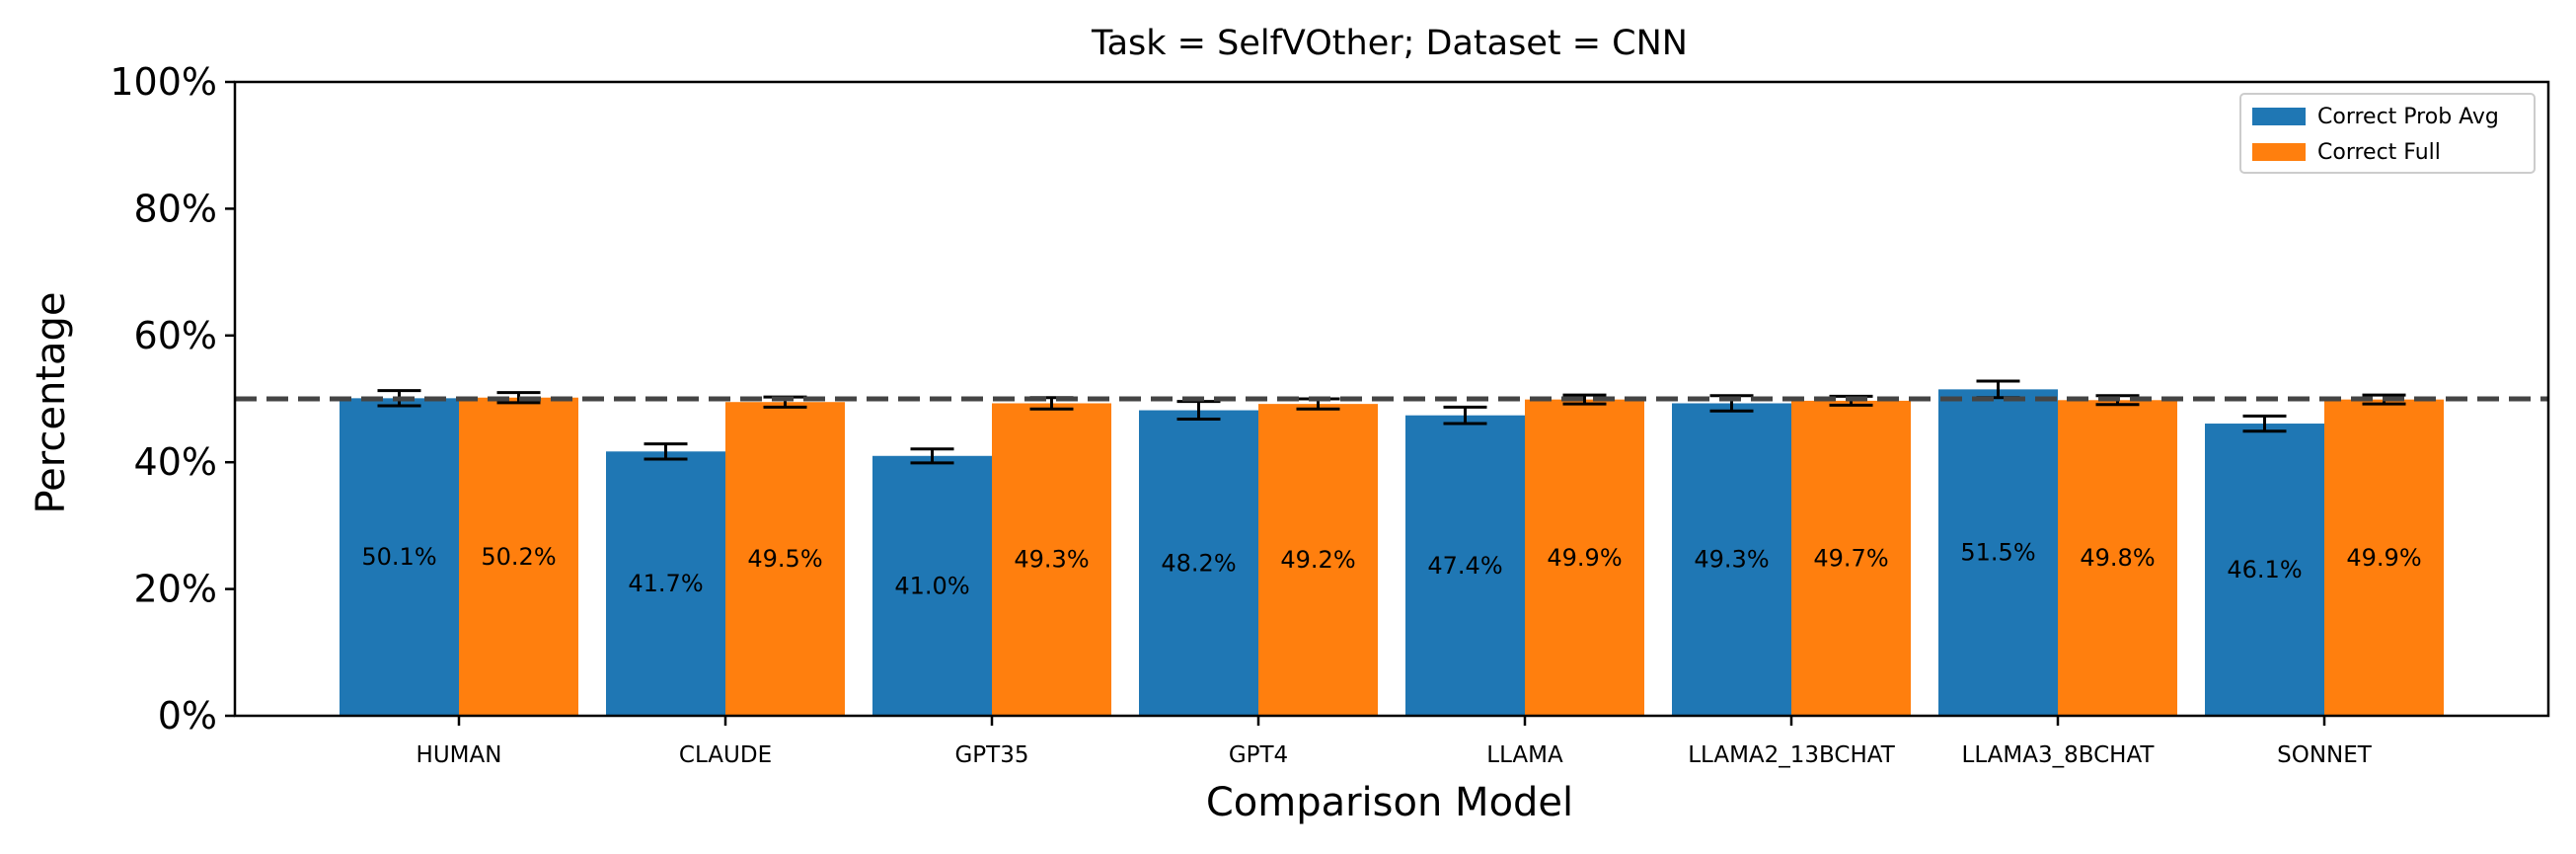 The height and width of the screenshot is (854, 2576). I want to click on bar-value-label: 49.7%, so click(1850, 558).